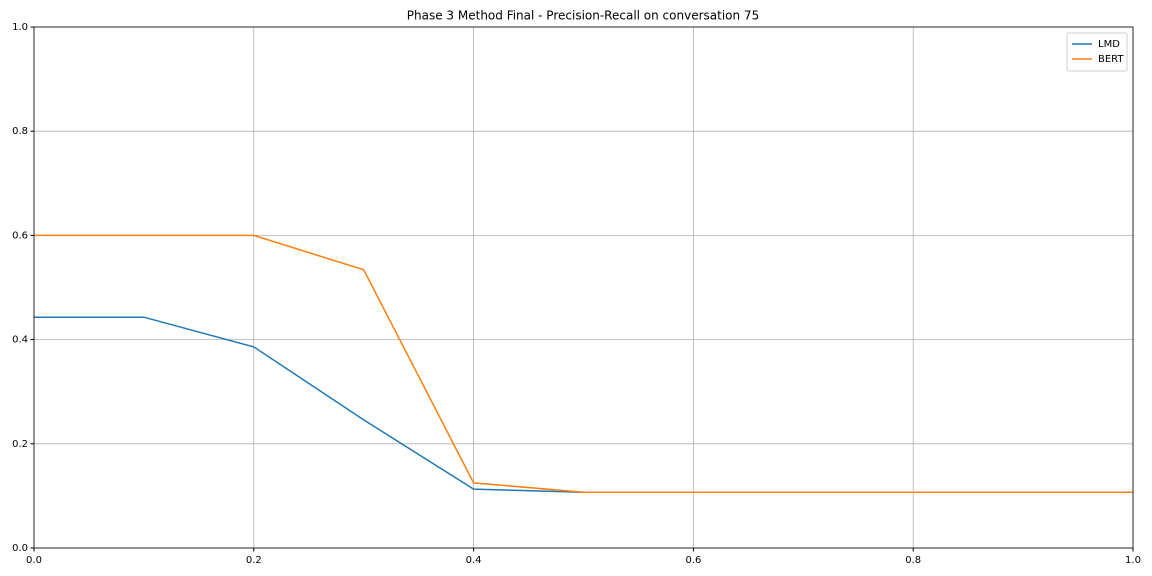  Describe the element at coordinates (693, 560) in the screenshot. I see `x-tick-label: 0.6` at that location.